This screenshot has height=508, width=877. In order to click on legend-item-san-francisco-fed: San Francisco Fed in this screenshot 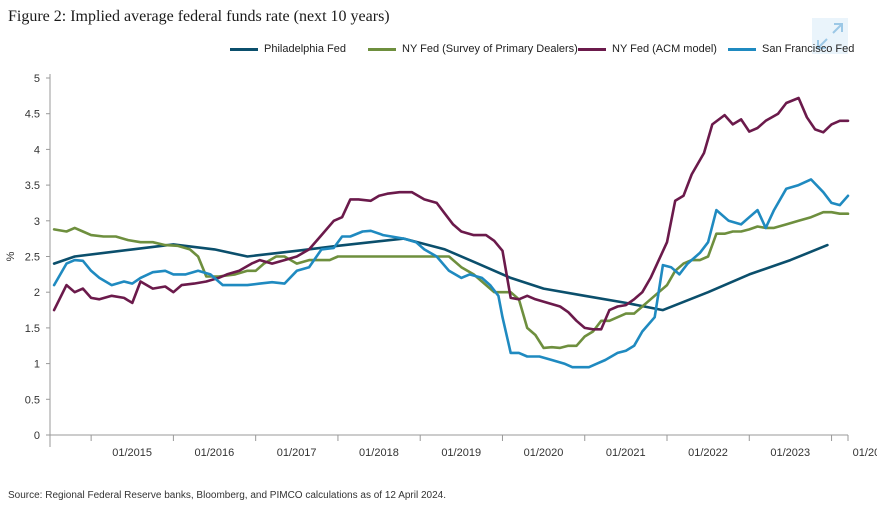, I will do `click(791, 49)`.